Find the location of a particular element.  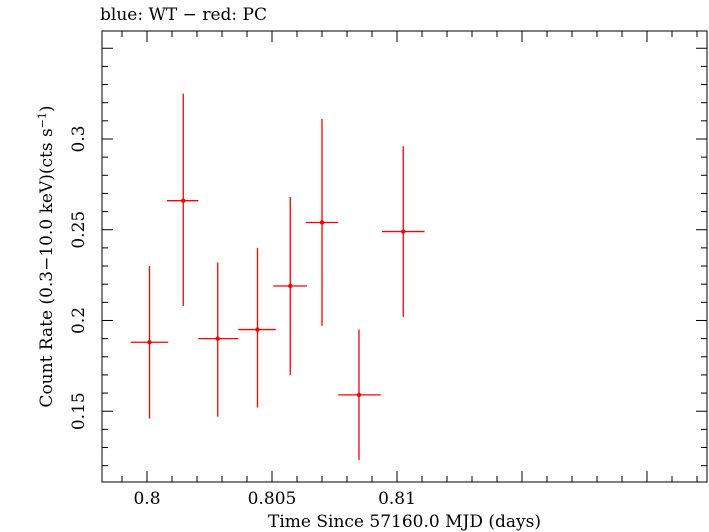

y-axis-title: Count Rate (0.3−10.0 keV)(cts s−1) is located at coordinates (46, 256).